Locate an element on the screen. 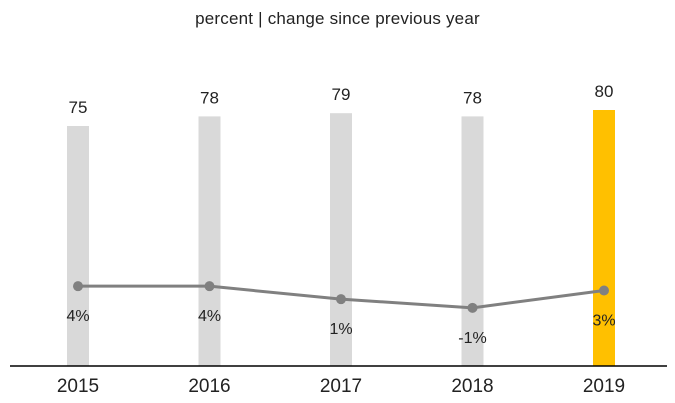 This screenshot has width=675, height=403. bar-2019 is located at coordinates (604, 238).